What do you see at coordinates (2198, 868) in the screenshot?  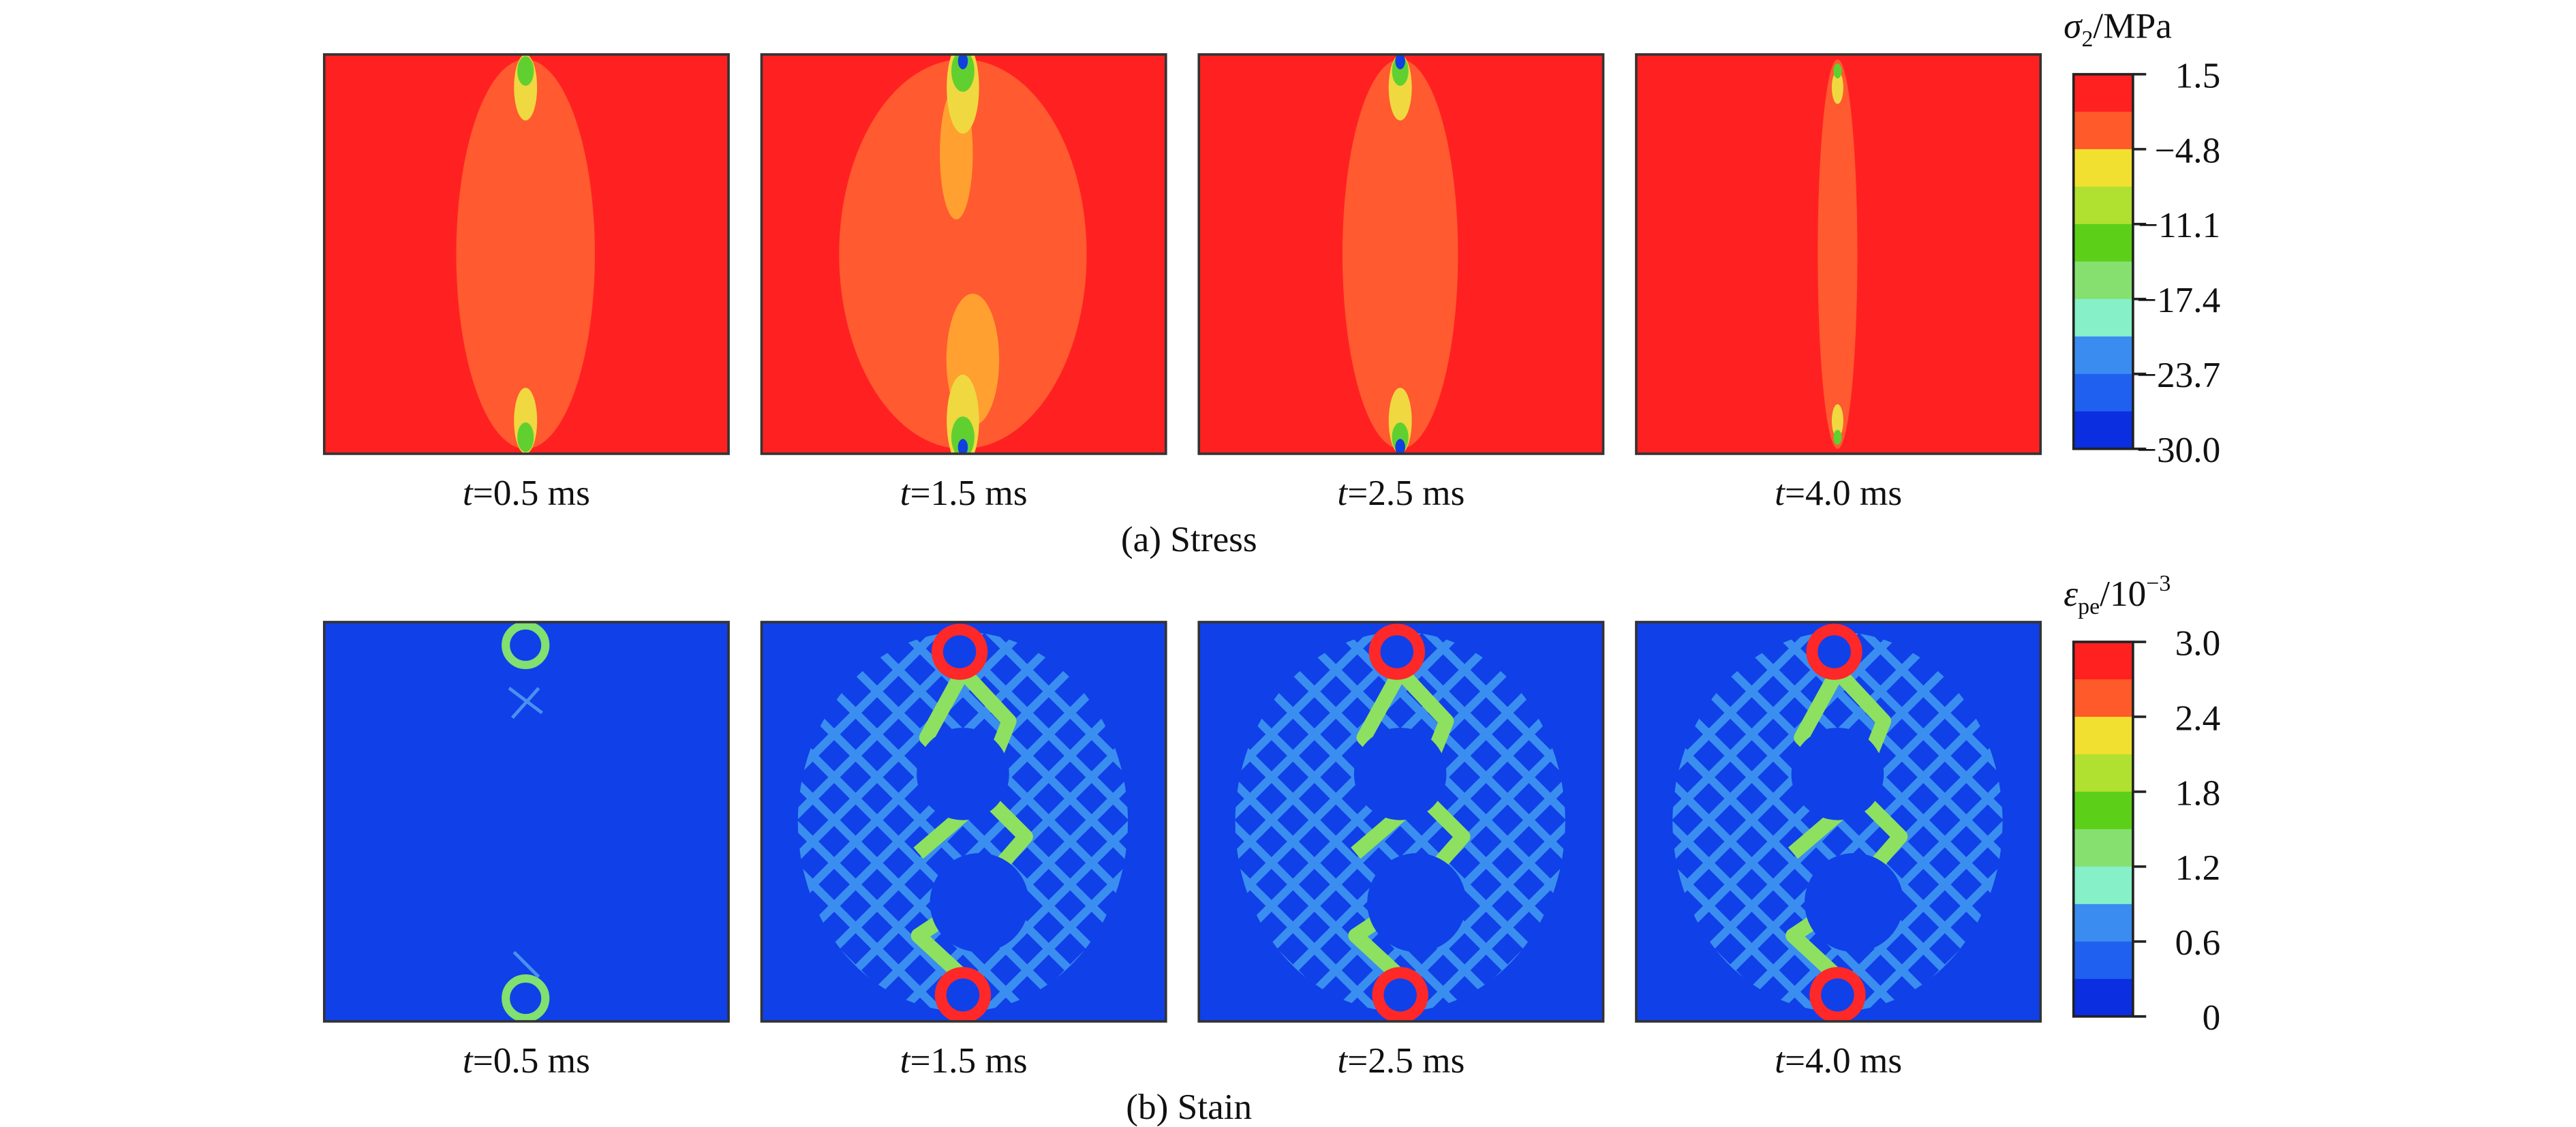 I see `colorbar-label: 1.2` at bounding box center [2198, 868].